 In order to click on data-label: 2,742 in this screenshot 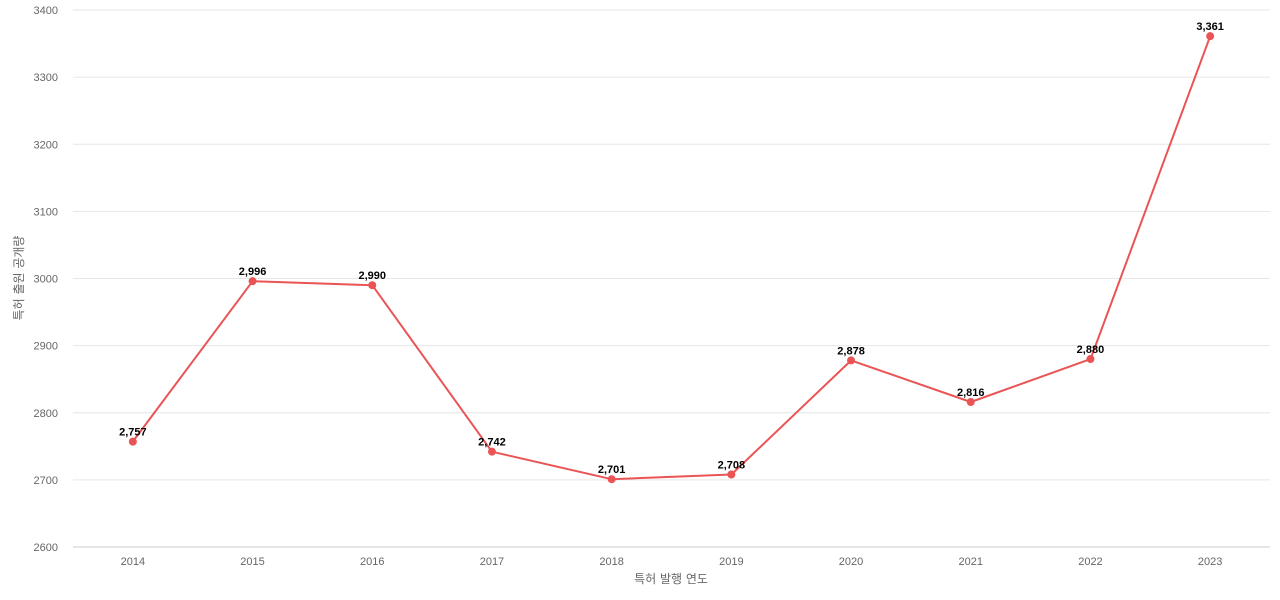, I will do `click(492, 443)`.